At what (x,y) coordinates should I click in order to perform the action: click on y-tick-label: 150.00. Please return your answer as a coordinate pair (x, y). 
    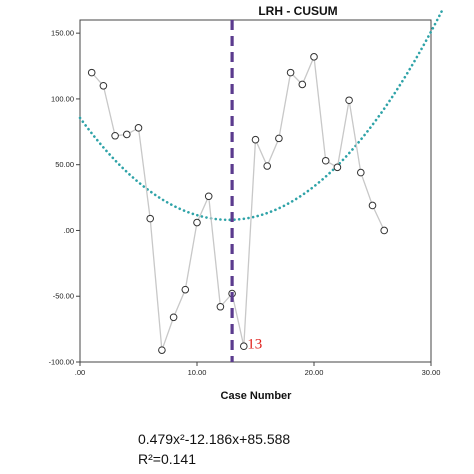
    Looking at the image, I should click on (62, 33).